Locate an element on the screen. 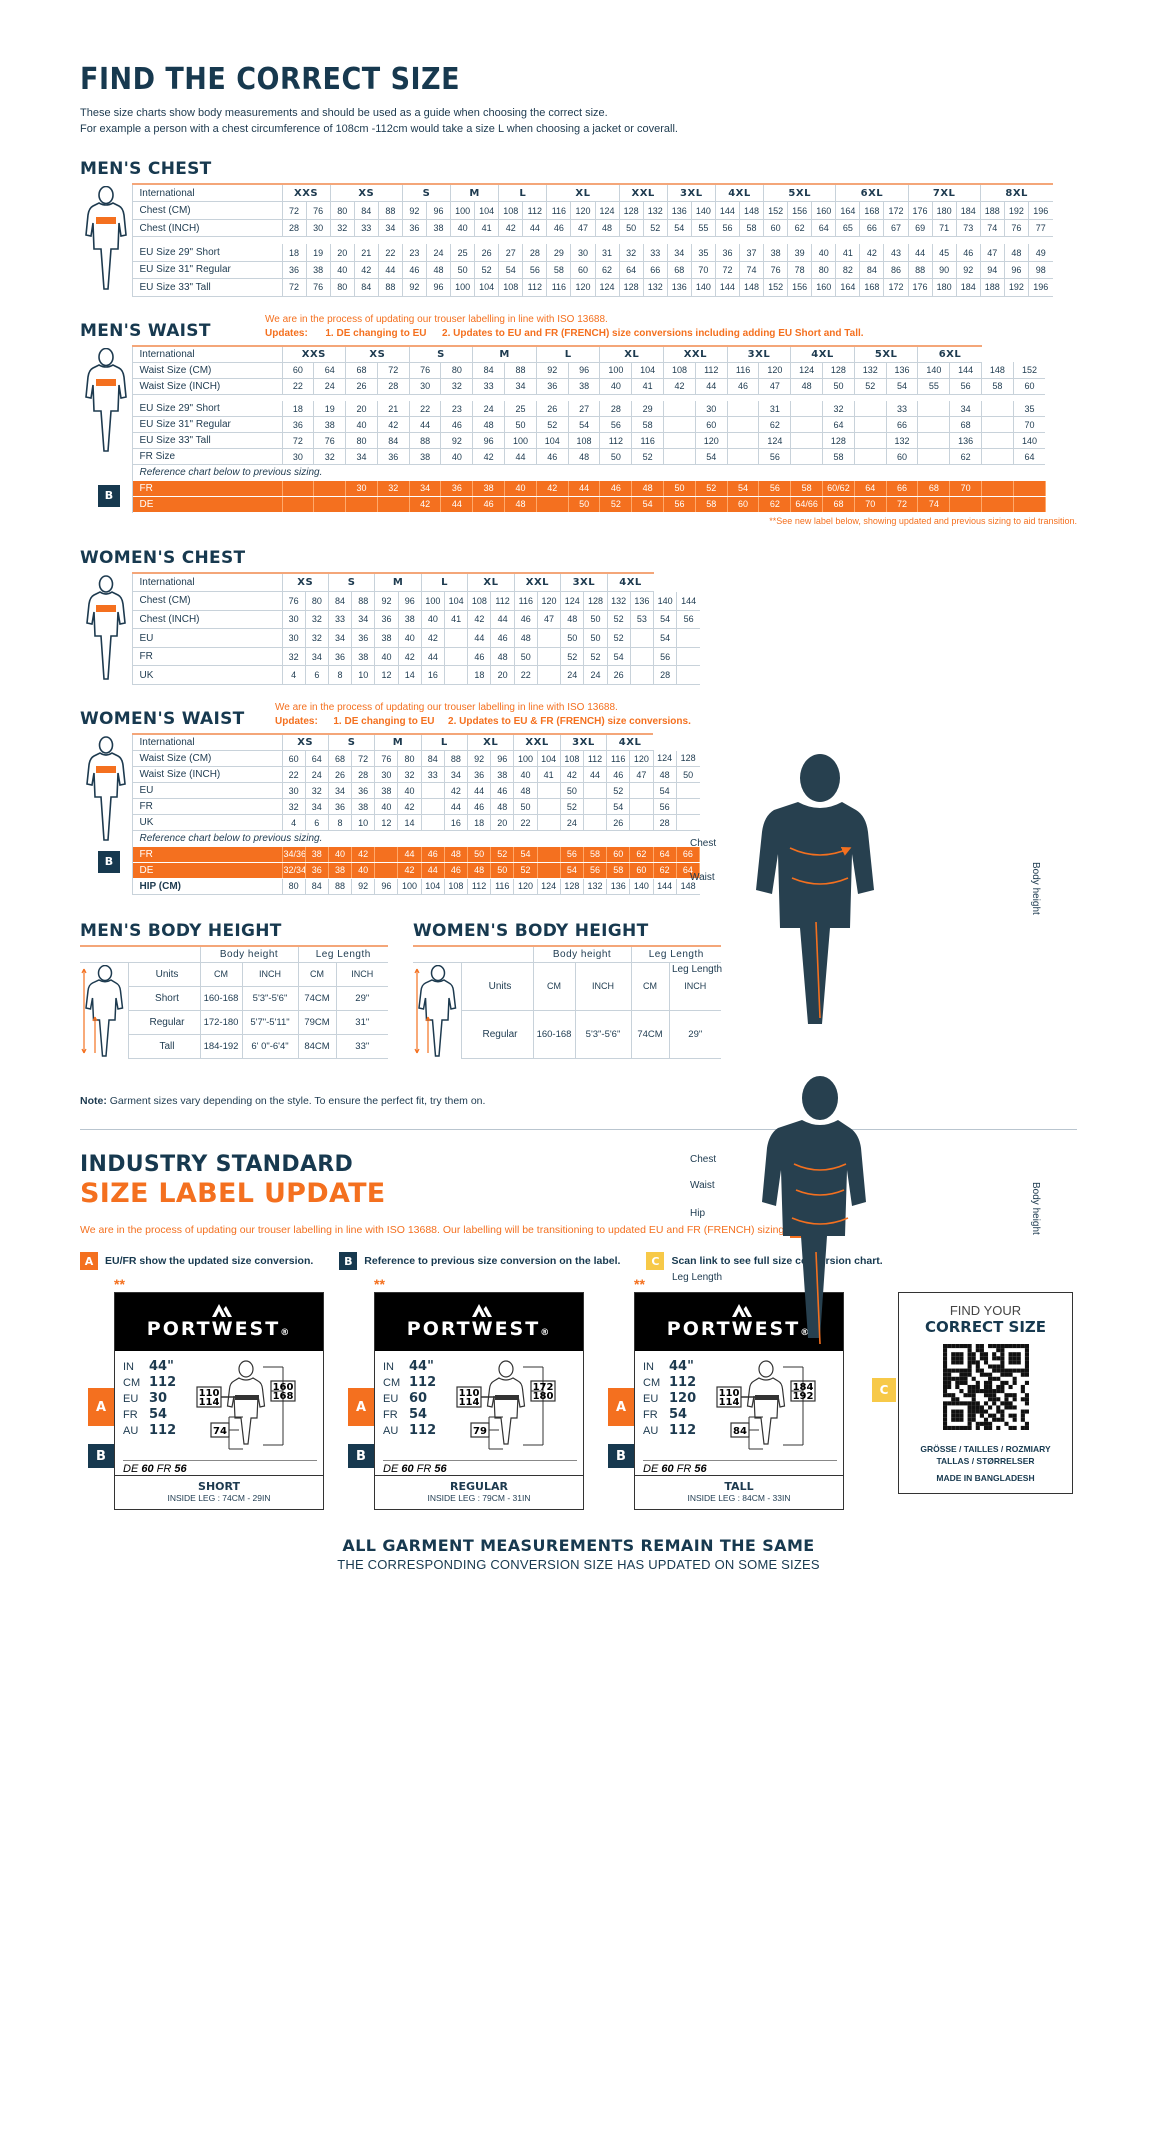 This screenshot has width=1157, height=2138. reference-cell: 48 is located at coordinates (479, 870).